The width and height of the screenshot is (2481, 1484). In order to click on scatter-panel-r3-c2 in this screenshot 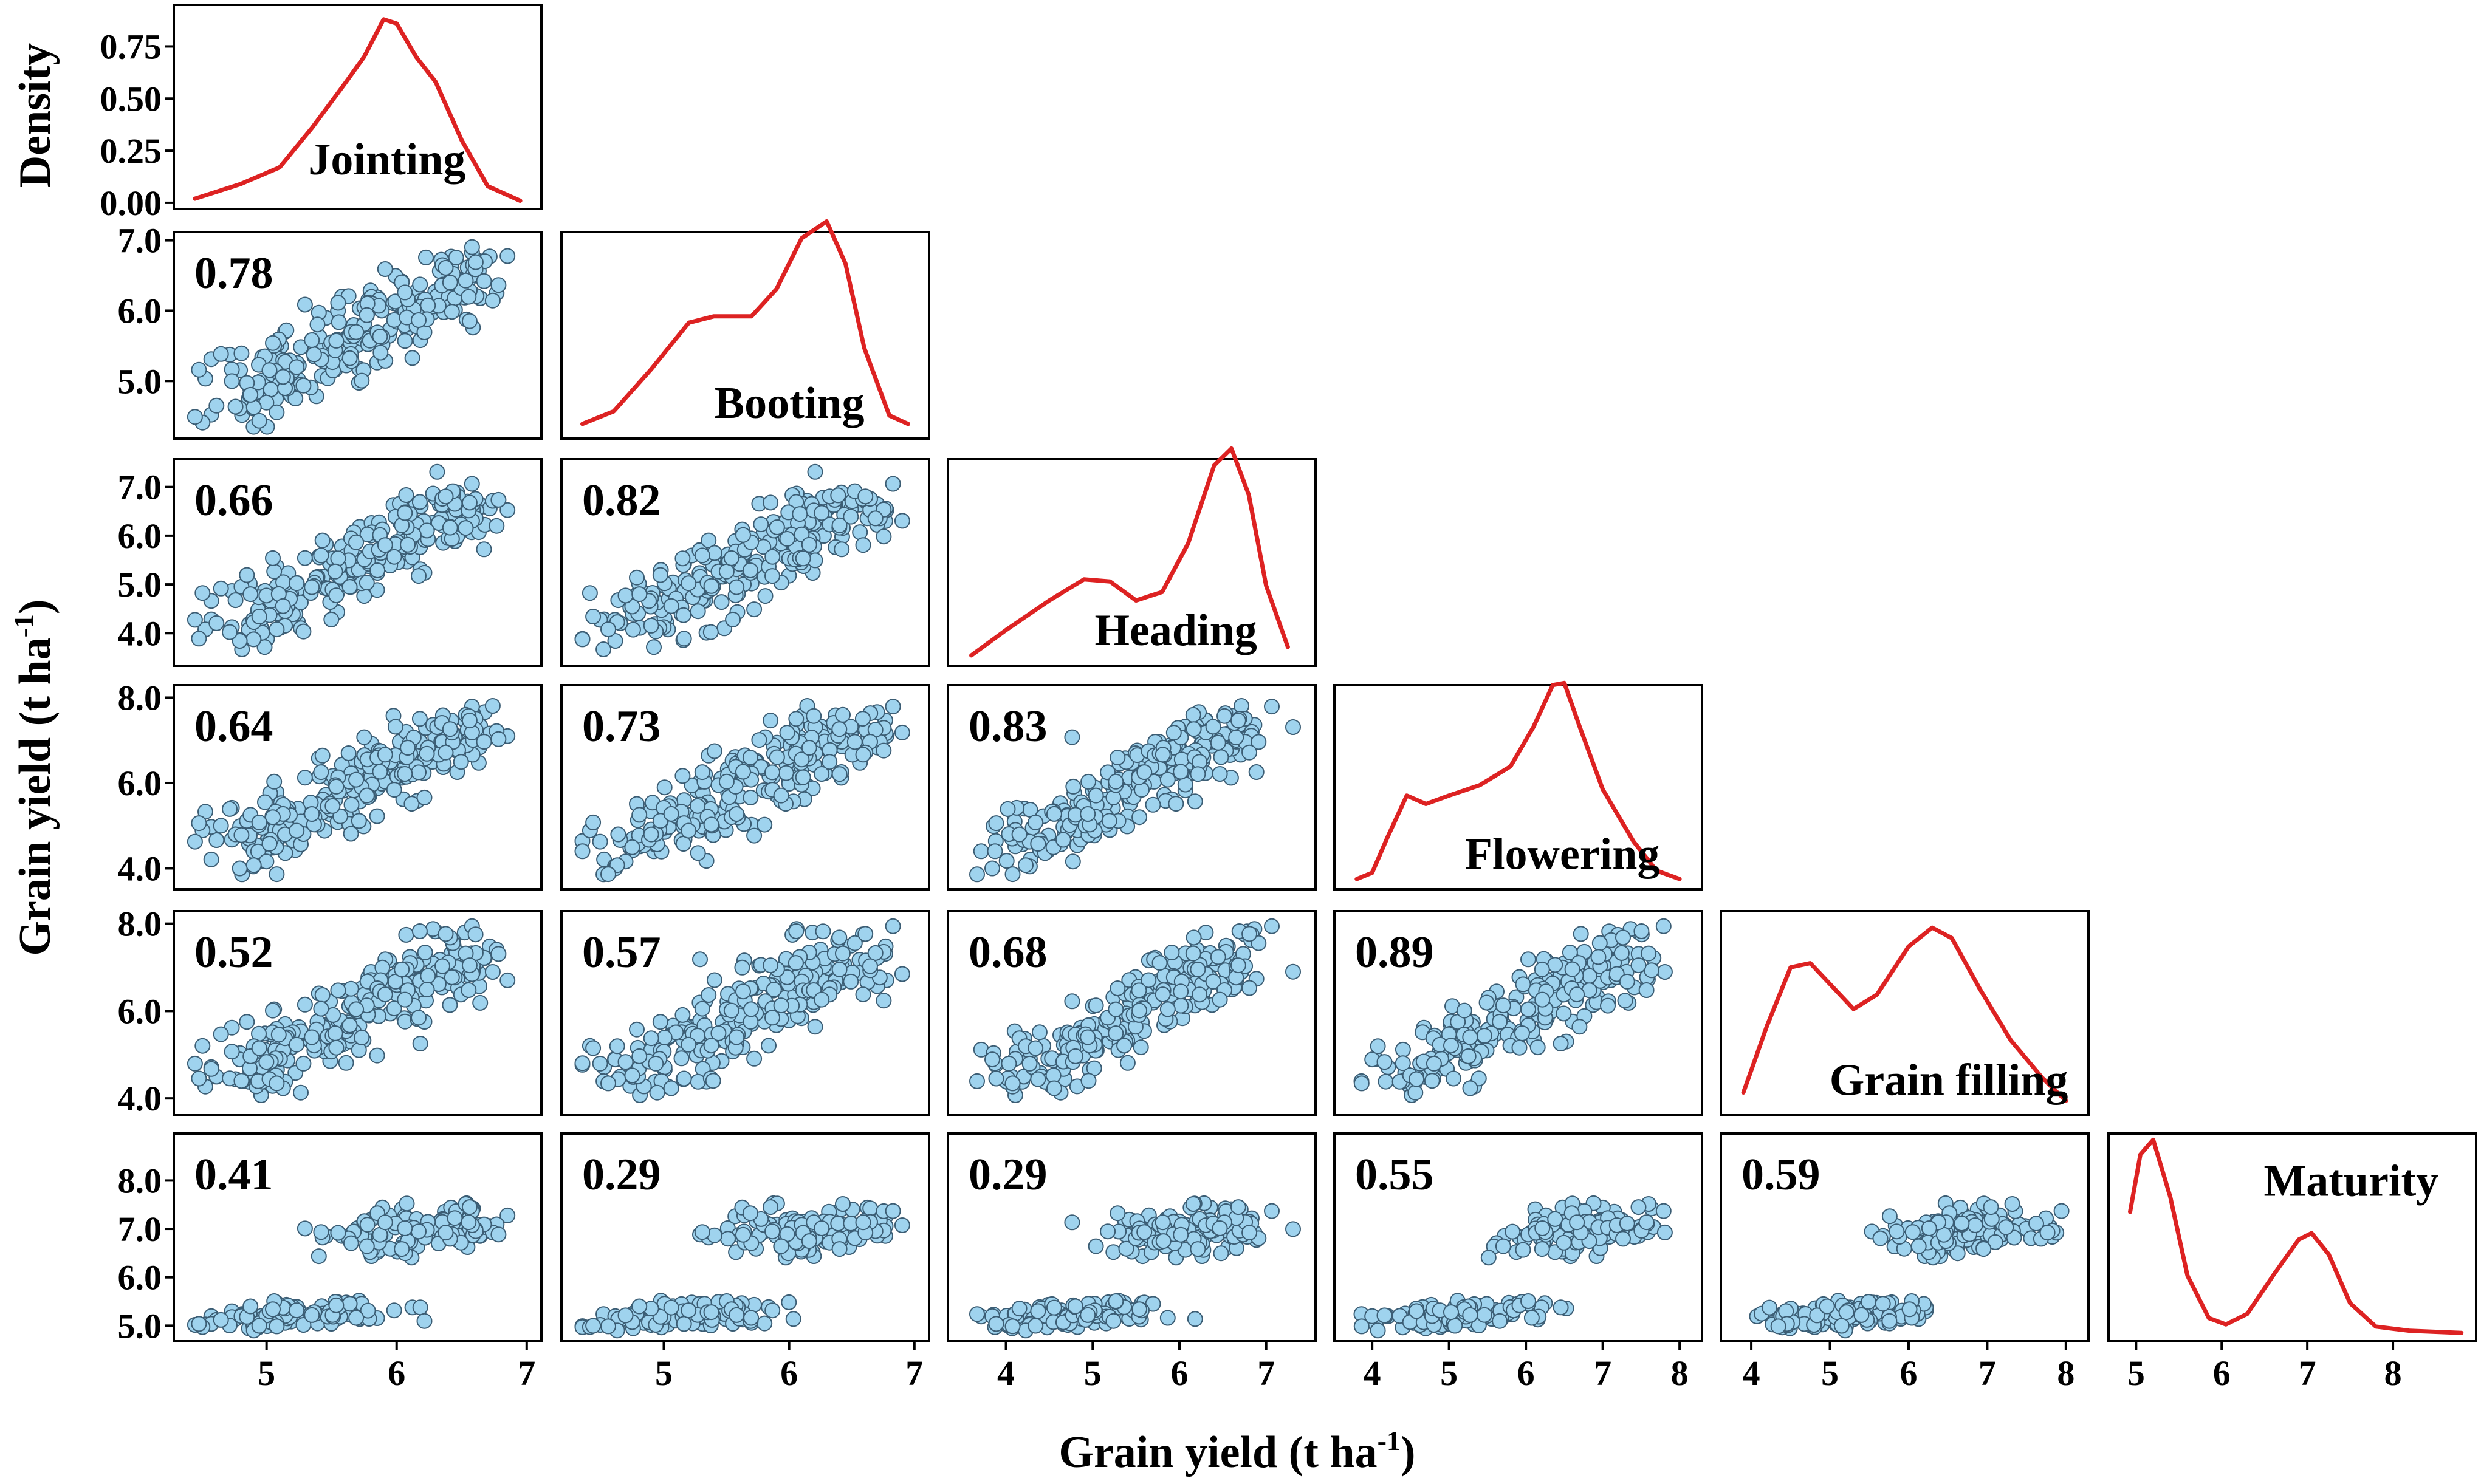, I will do `click(1135, 790)`.